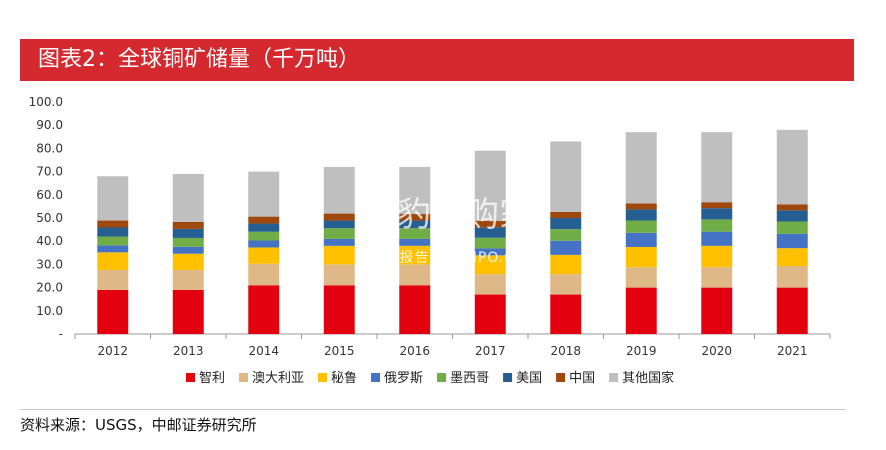 The height and width of the screenshot is (450, 886). What do you see at coordinates (138, 425) in the screenshot?
I see `source-note: 资料来源：USGS，中邮证券研究所` at bounding box center [138, 425].